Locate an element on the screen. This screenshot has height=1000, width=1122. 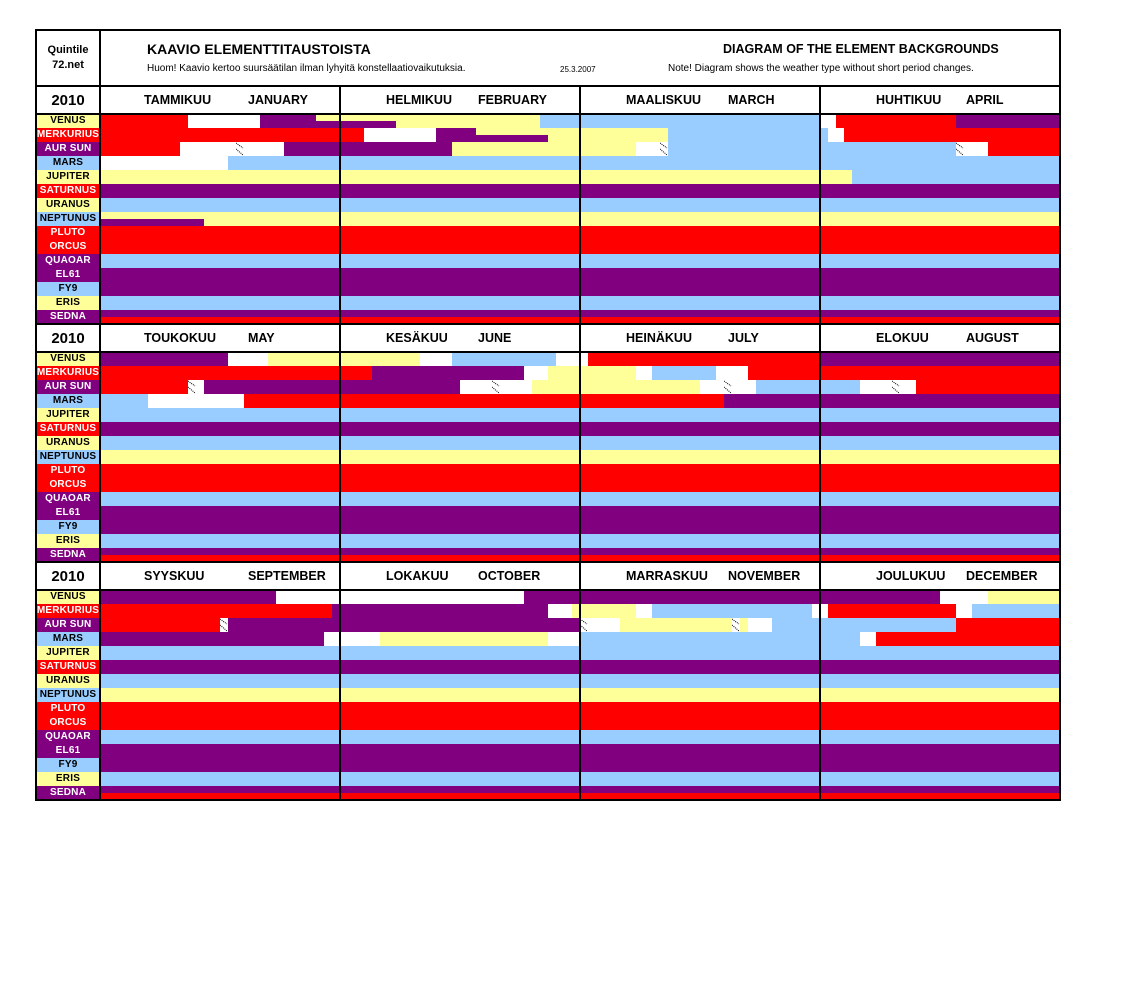
month-name-fi: JOULUKUU is located at coordinates (911, 576).